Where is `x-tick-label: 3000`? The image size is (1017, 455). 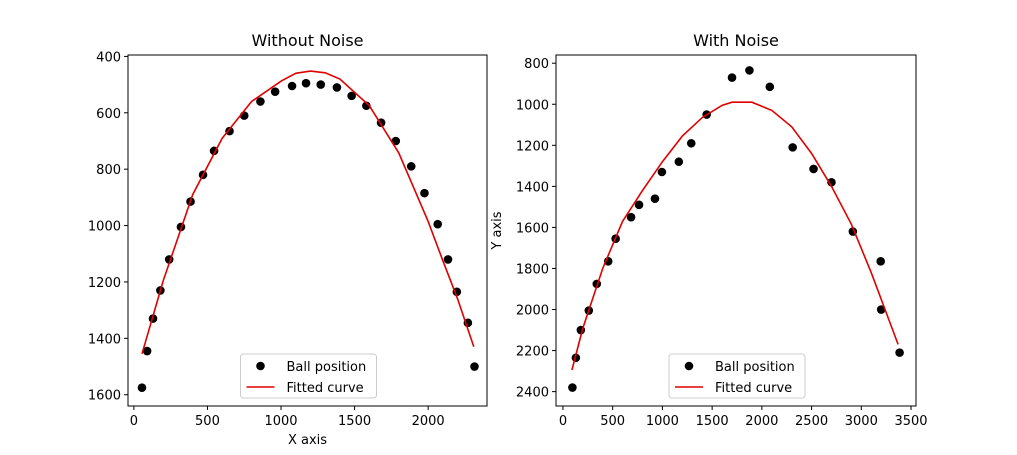 x-tick-label: 3000 is located at coordinates (861, 421).